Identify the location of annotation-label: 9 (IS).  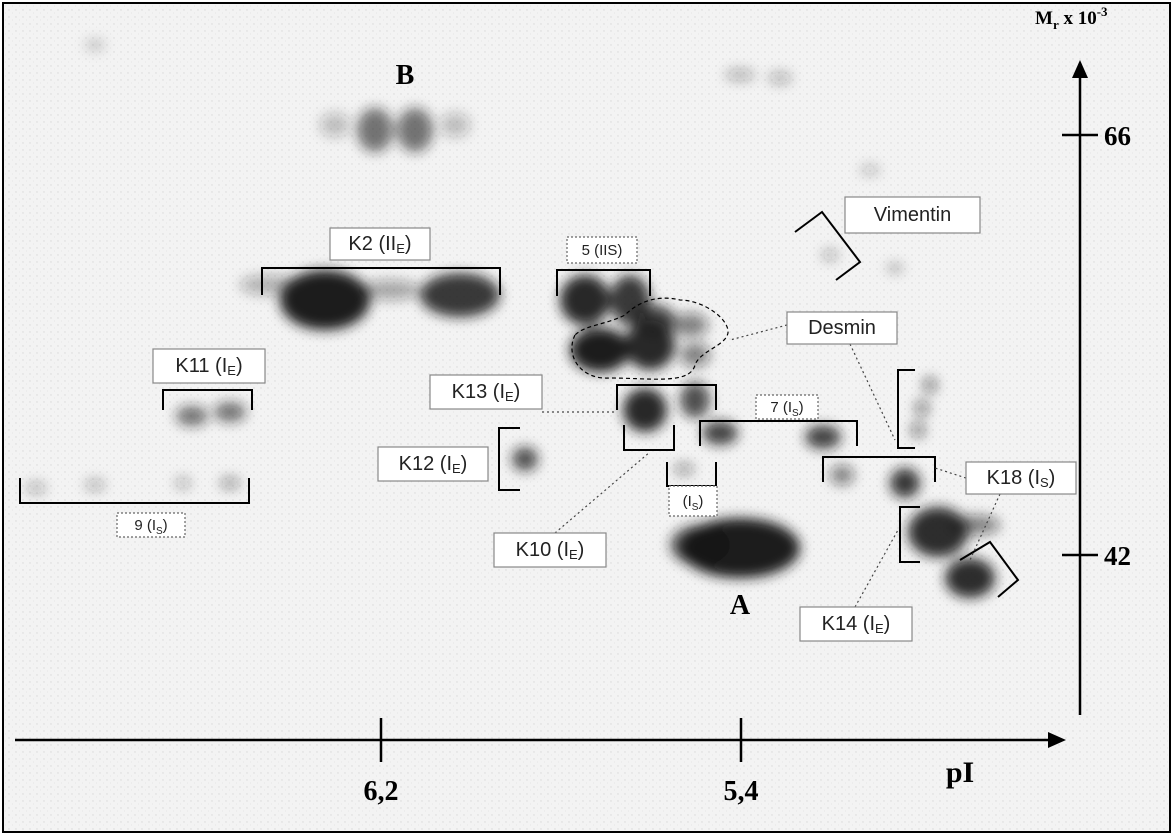
(150, 527).